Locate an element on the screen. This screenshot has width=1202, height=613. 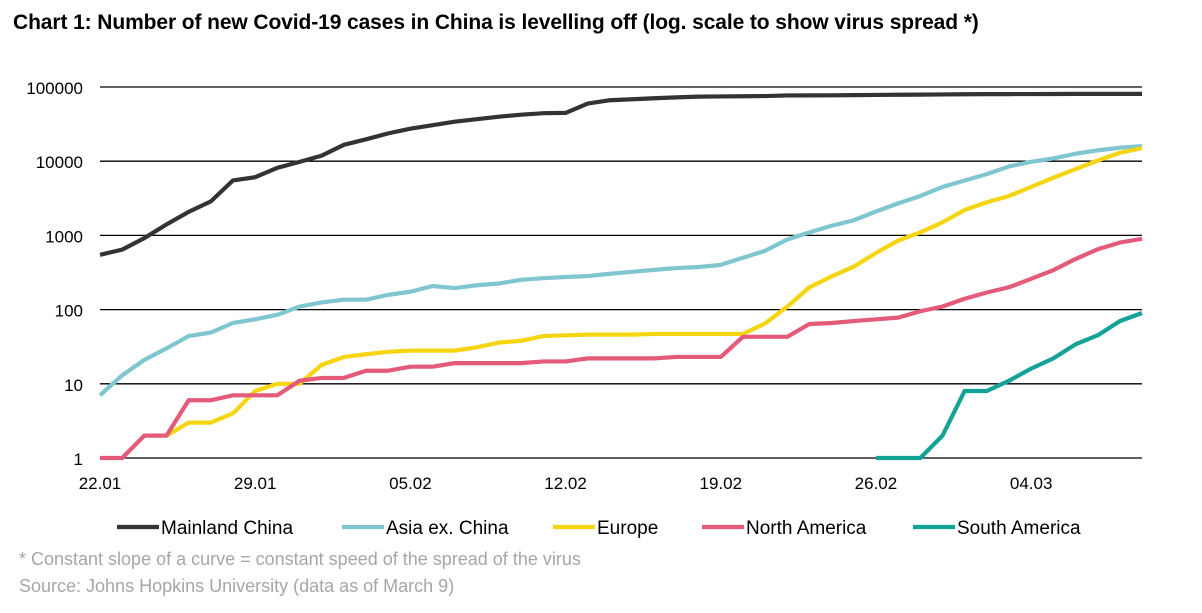
y-tick-label: 10000 is located at coordinates (59, 162).